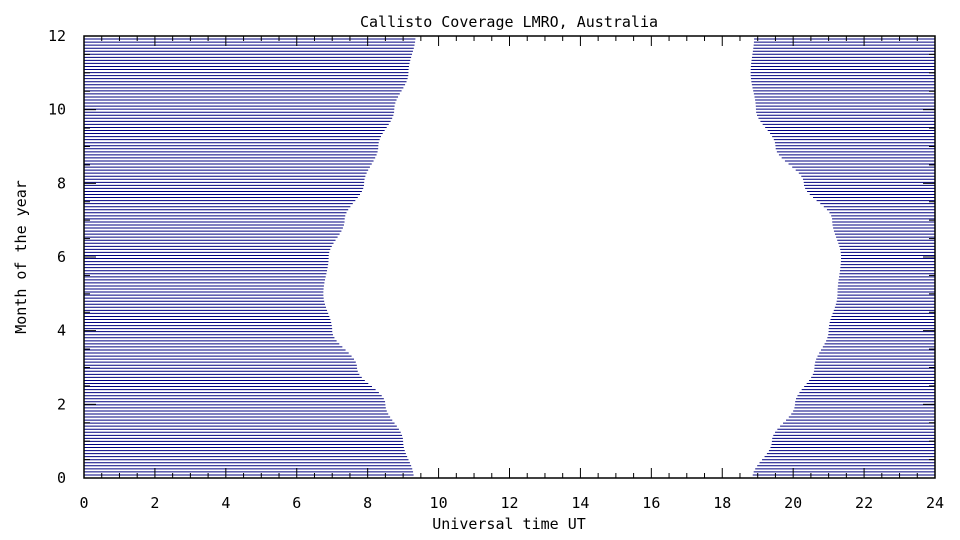 This screenshot has width=960, height=540. What do you see at coordinates (57, 110) in the screenshot?
I see `y-tick-label: 10` at bounding box center [57, 110].